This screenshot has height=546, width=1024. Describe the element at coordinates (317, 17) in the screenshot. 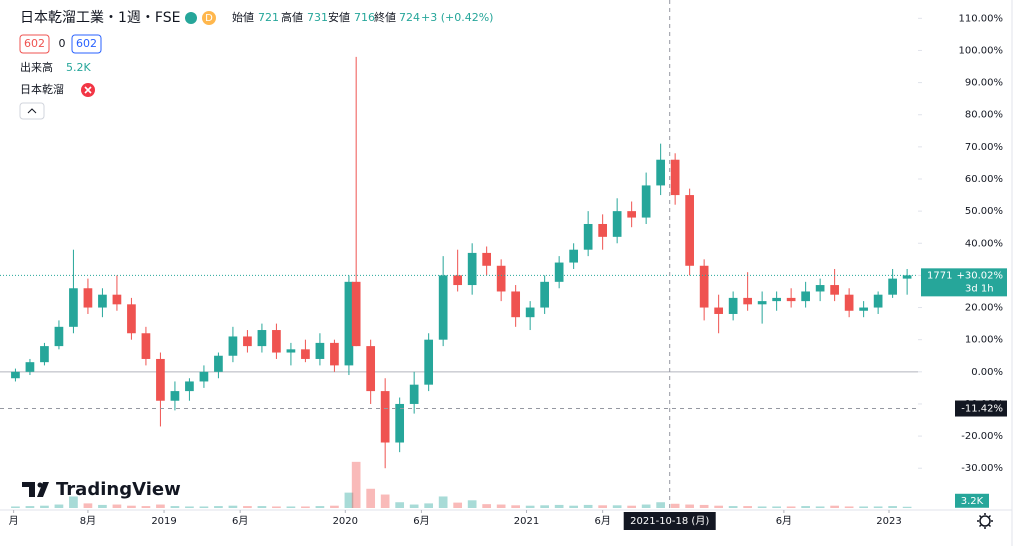

I see `ohlc-value: 731` at that location.